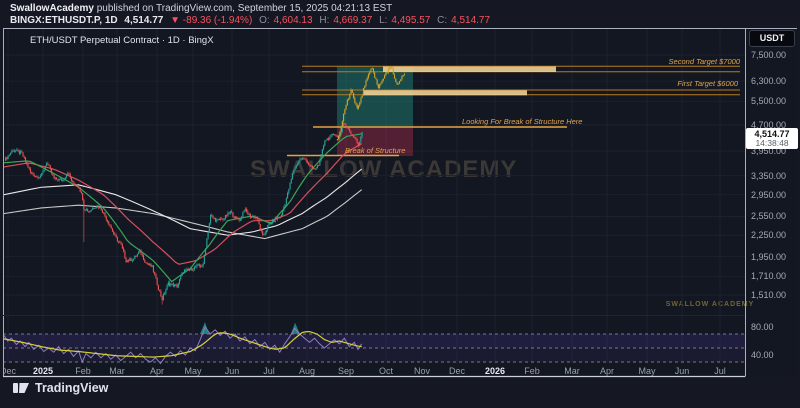 Image resolution: width=800 pixels, height=408 pixels. What do you see at coordinates (264, 20) in the screenshot?
I see `open-label: O:` at bounding box center [264, 20].